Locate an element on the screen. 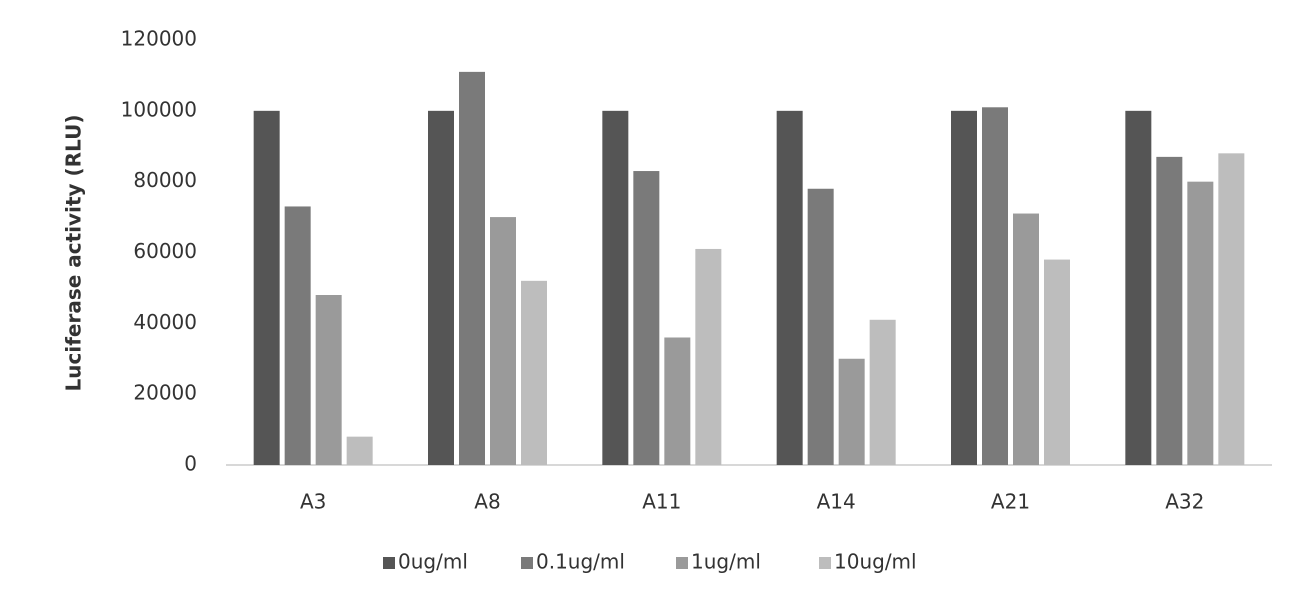  legend-label: 1ug/ml is located at coordinates (726, 562).